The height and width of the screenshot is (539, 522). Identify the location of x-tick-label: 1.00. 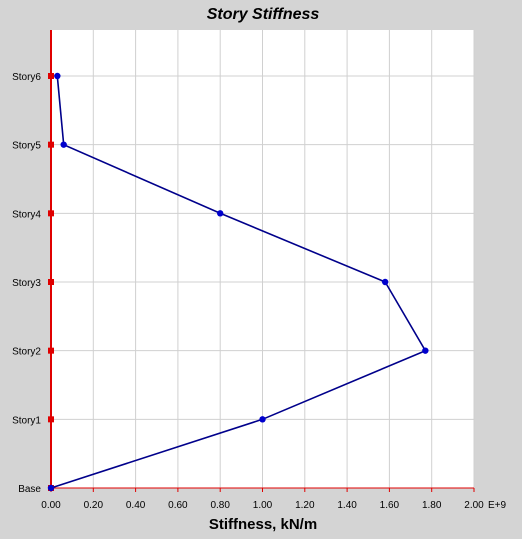
(263, 505).